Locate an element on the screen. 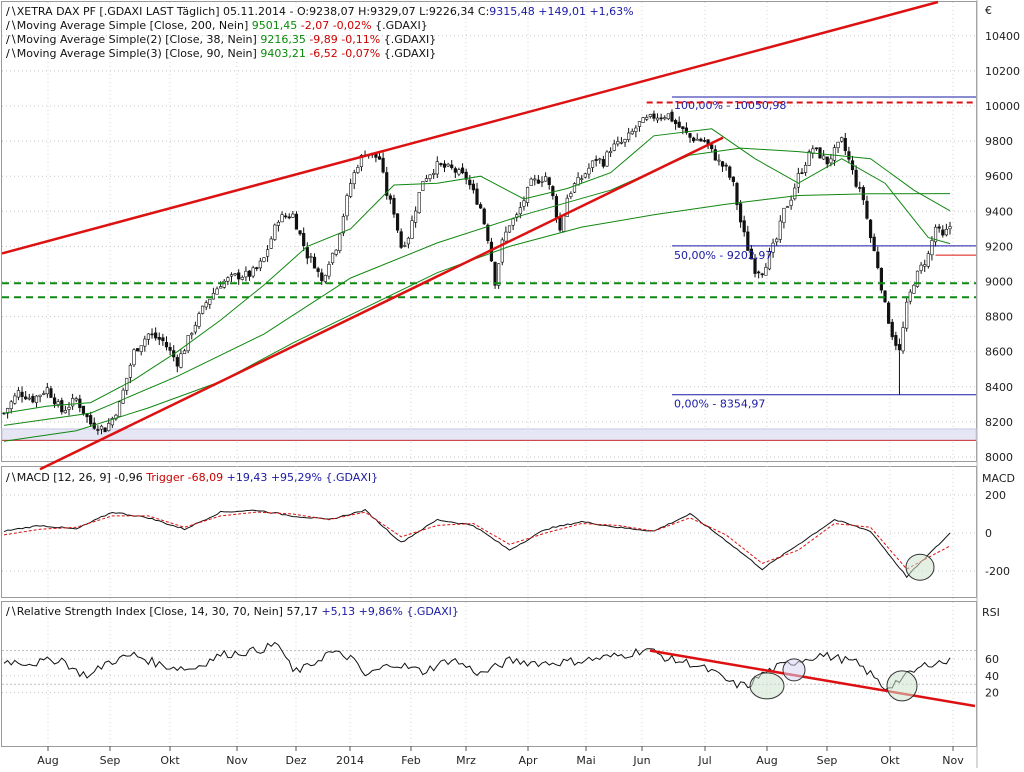 Image resolution: width=1024 pixels, height=772 pixels. macd-trigger-line is located at coordinates (477, 540).